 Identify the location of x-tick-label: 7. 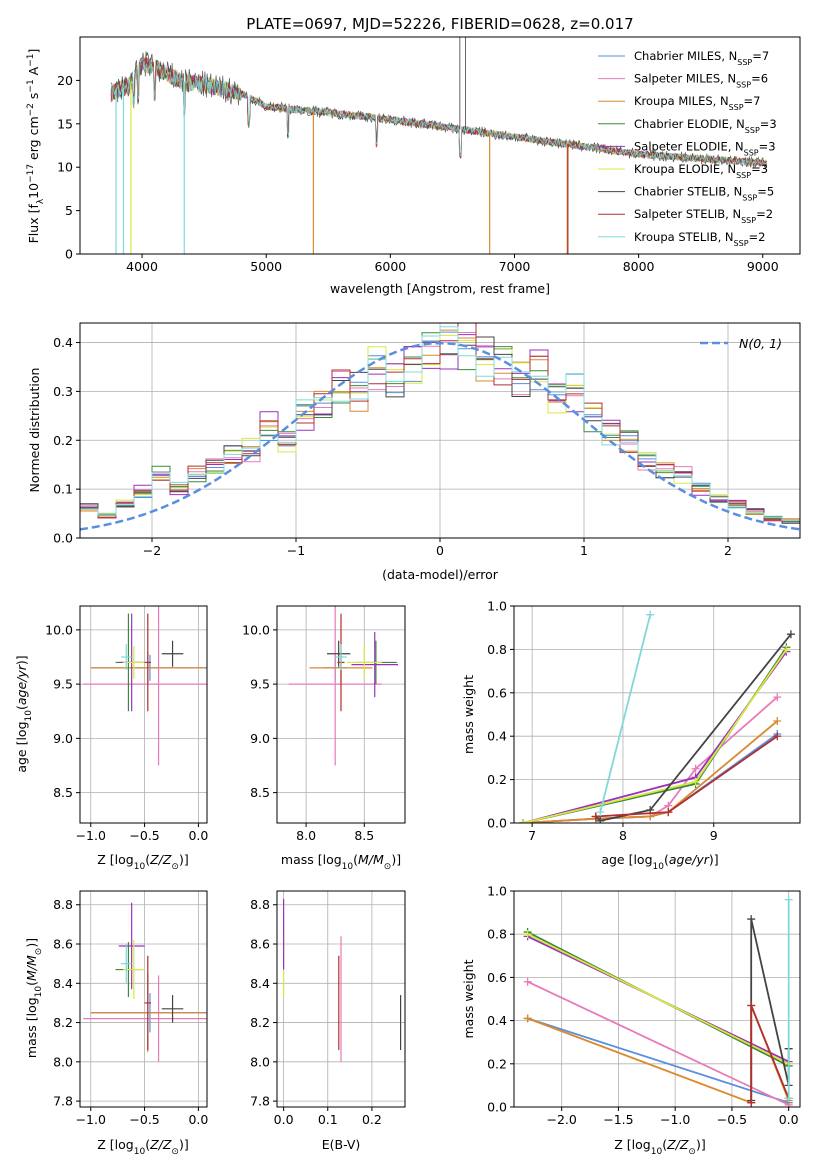
(532, 835).